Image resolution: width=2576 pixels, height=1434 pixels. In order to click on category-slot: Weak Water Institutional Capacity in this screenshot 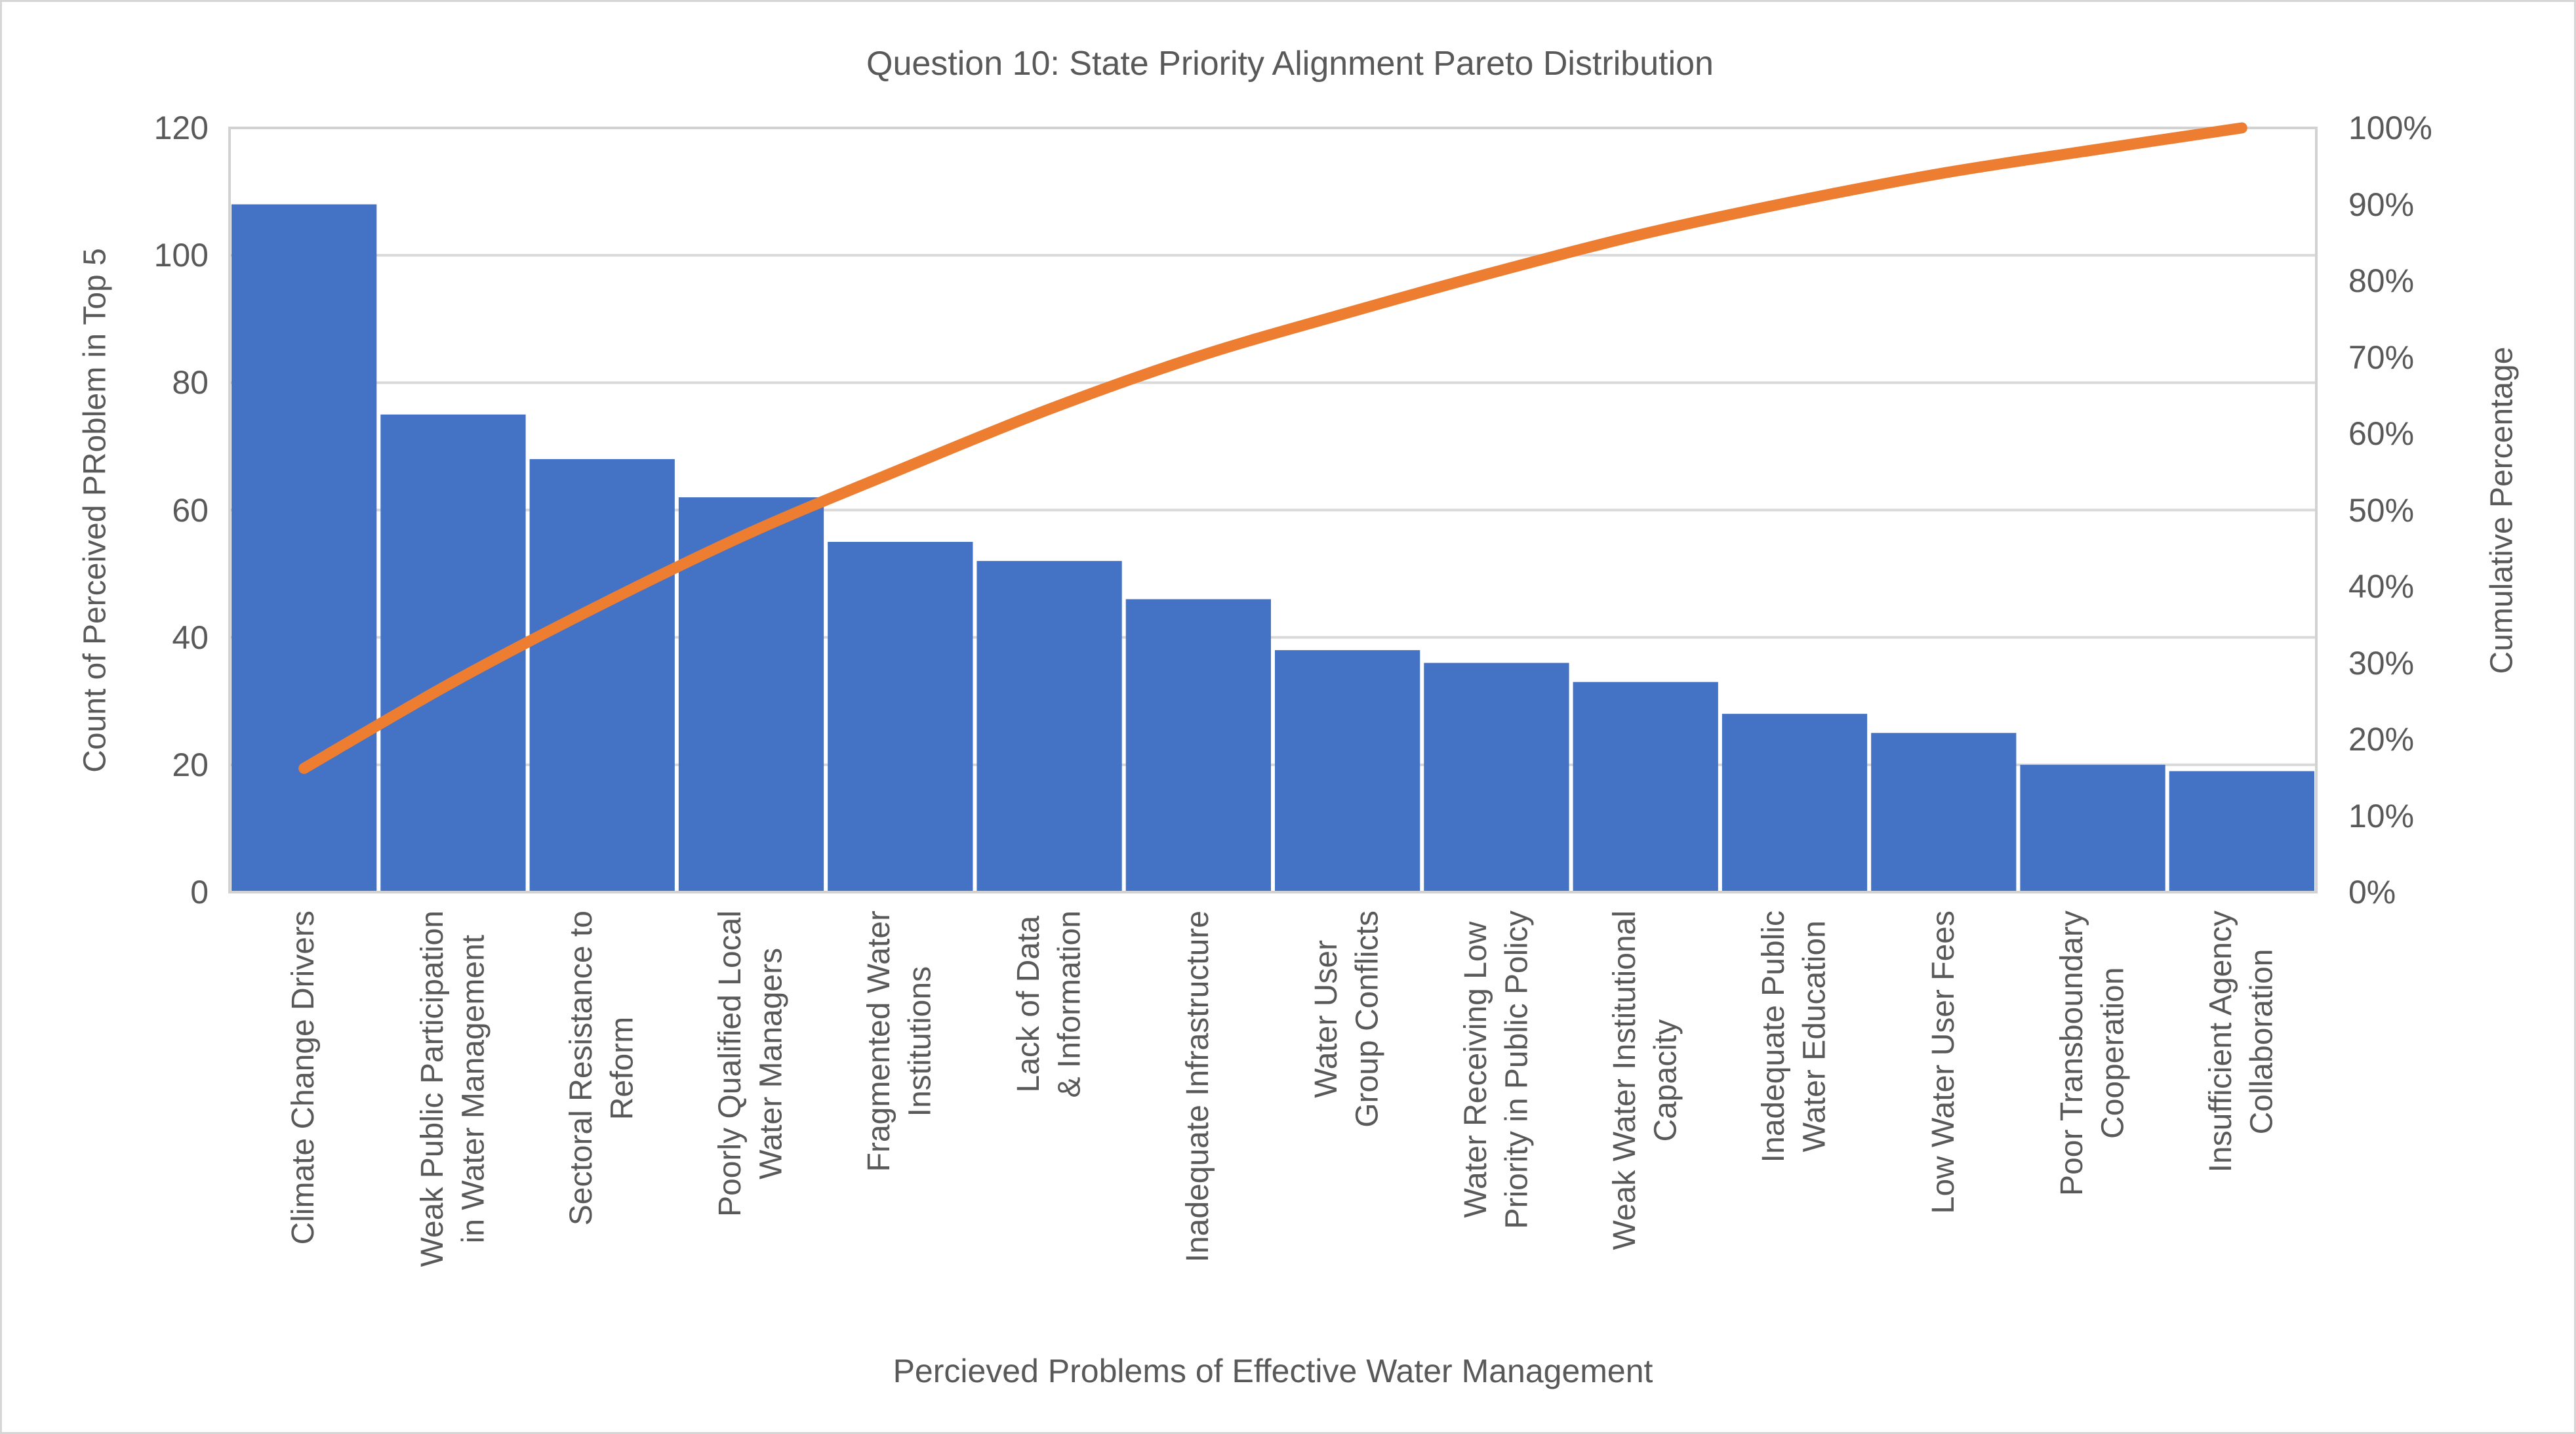, I will do `click(1645, 1080)`.